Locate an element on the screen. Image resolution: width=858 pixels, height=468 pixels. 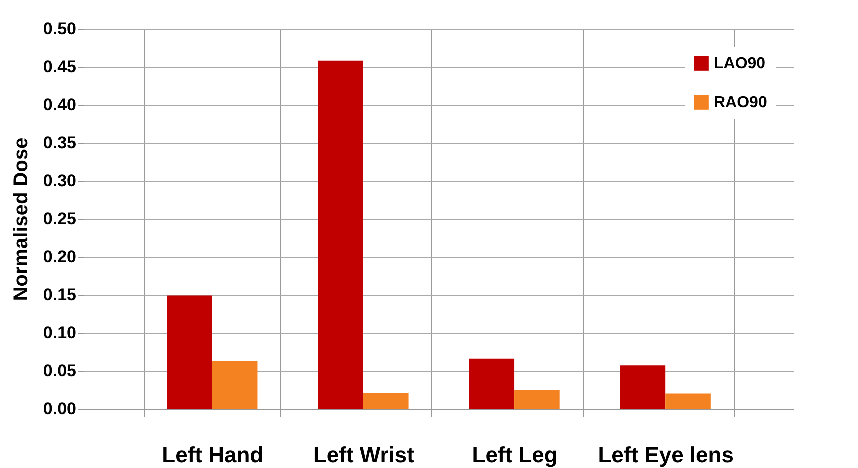
y-tick-label: 0.30 is located at coordinates (59, 181).